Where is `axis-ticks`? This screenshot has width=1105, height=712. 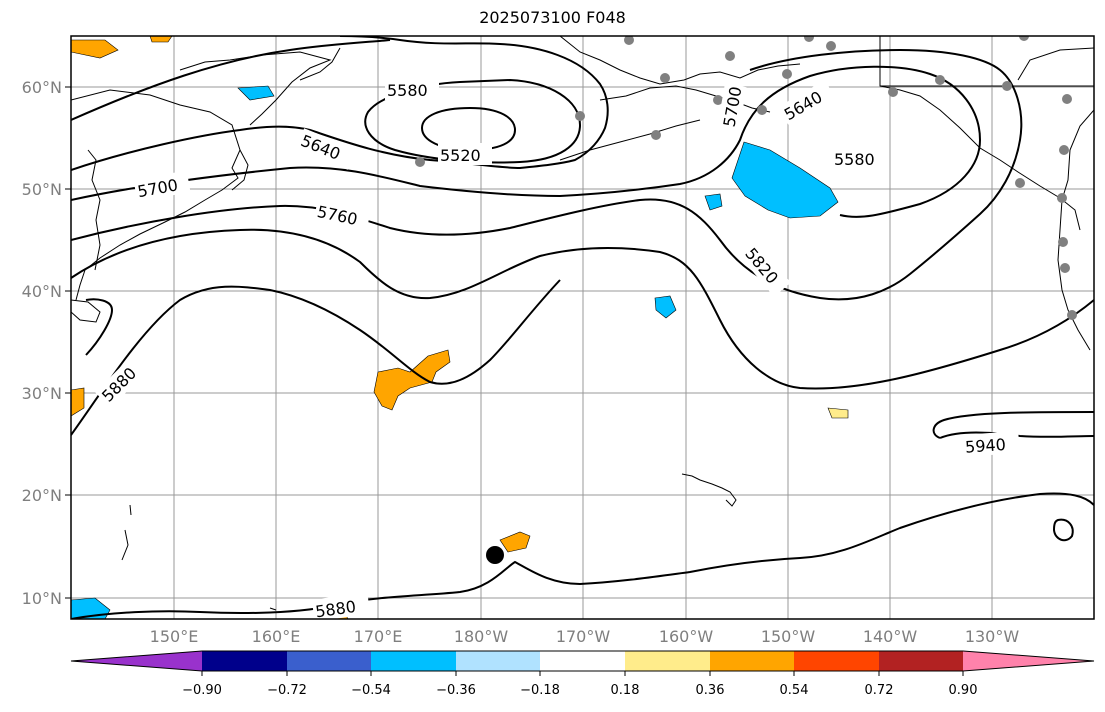
axis-ticks is located at coordinates (68, 342).